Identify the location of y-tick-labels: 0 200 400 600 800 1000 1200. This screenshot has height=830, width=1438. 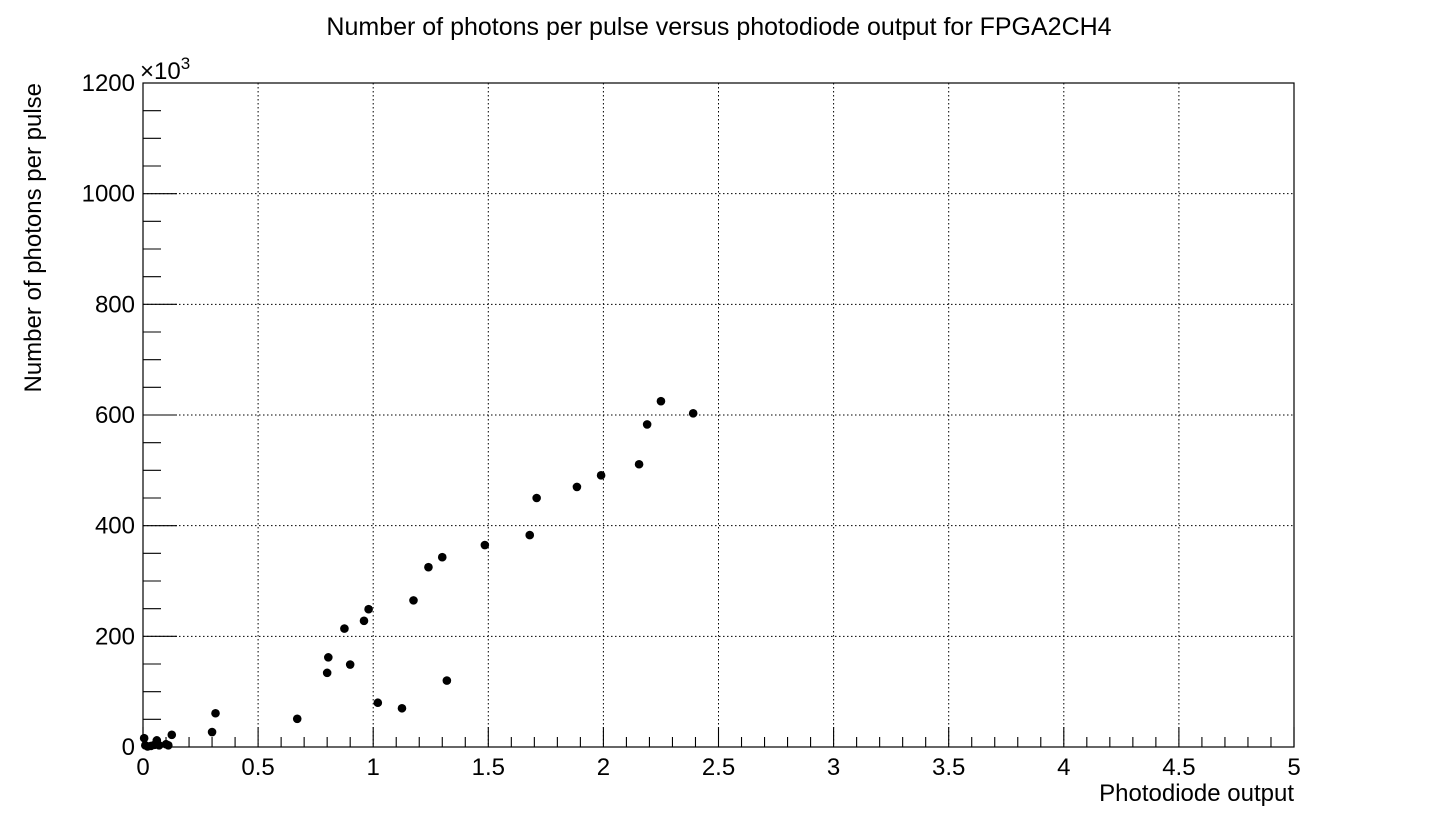
(108, 415).